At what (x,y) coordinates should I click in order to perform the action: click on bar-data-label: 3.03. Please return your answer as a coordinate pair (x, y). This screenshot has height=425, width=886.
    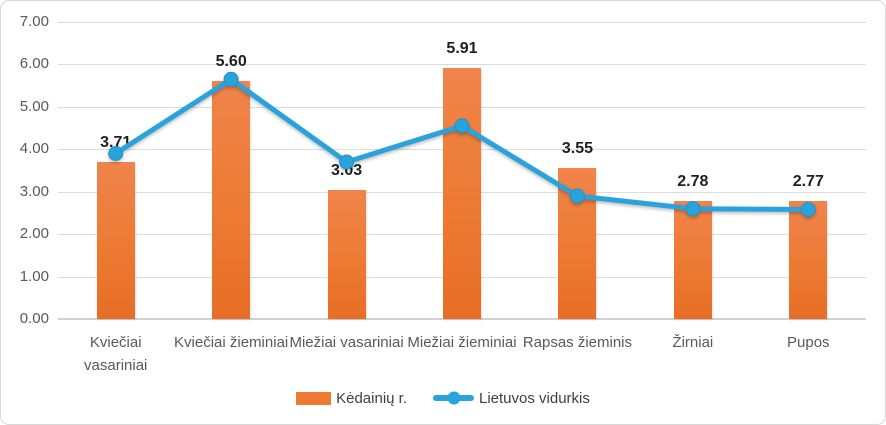
    Looking at the image, I should click on (346, 171).